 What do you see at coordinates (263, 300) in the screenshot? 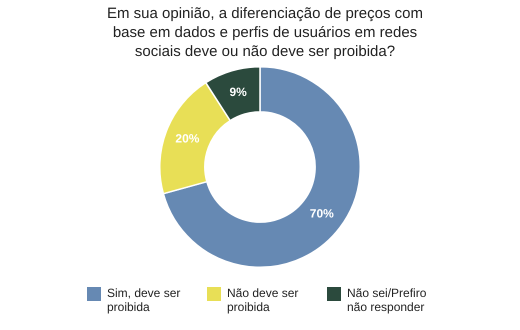
I see `legend-label: Não deve ser proibida` at bounding box center [263, 300].